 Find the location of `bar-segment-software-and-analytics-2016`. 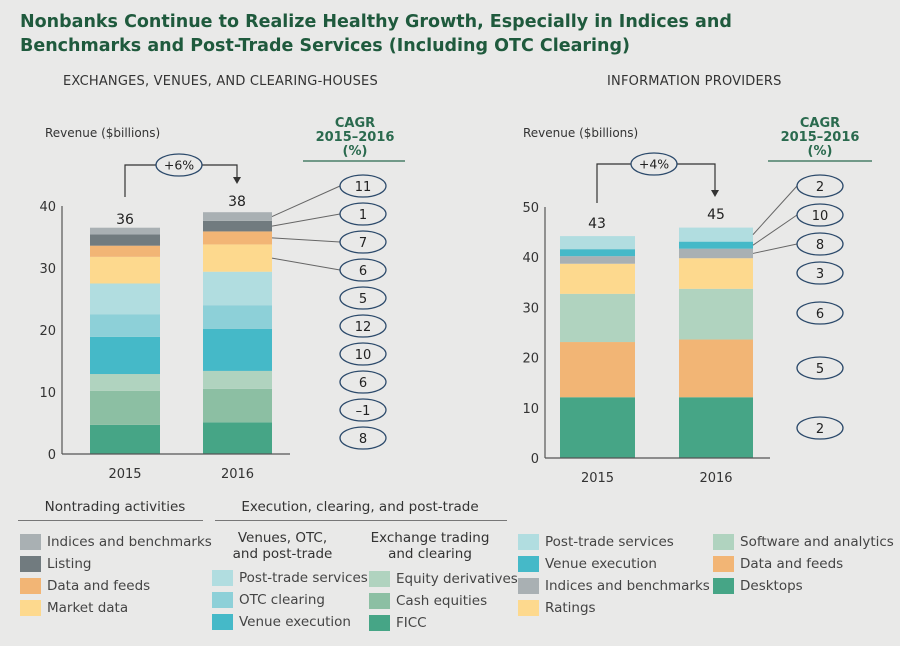

bar-segment-software-and-analytics-2016 is located at coordinates (716, 314).